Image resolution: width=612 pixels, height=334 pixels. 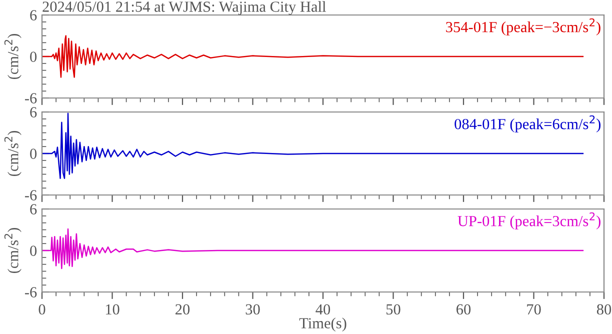 What do you see at coordinates (393, 309) in the screenshot?
I see `x-tick-label: 50` at bounding box center [393, 309].